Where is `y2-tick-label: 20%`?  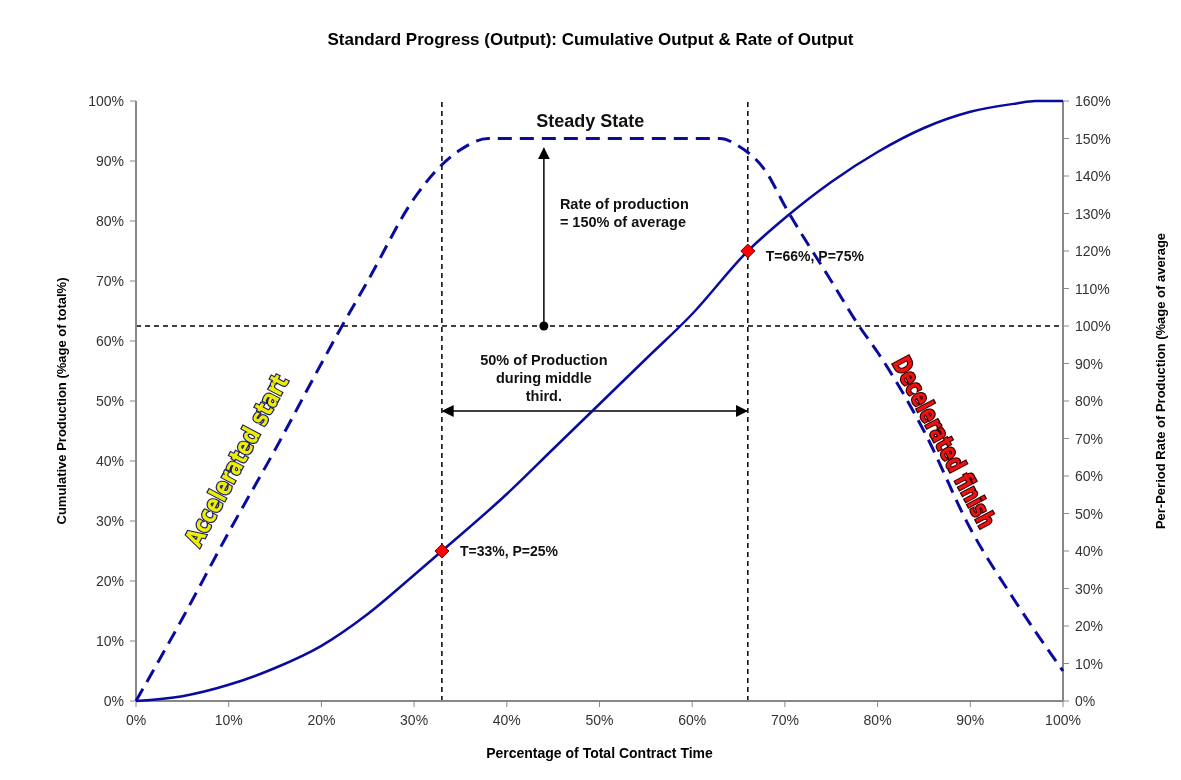
y2-tick-label: 20% is located at coordinates (1089, 626).